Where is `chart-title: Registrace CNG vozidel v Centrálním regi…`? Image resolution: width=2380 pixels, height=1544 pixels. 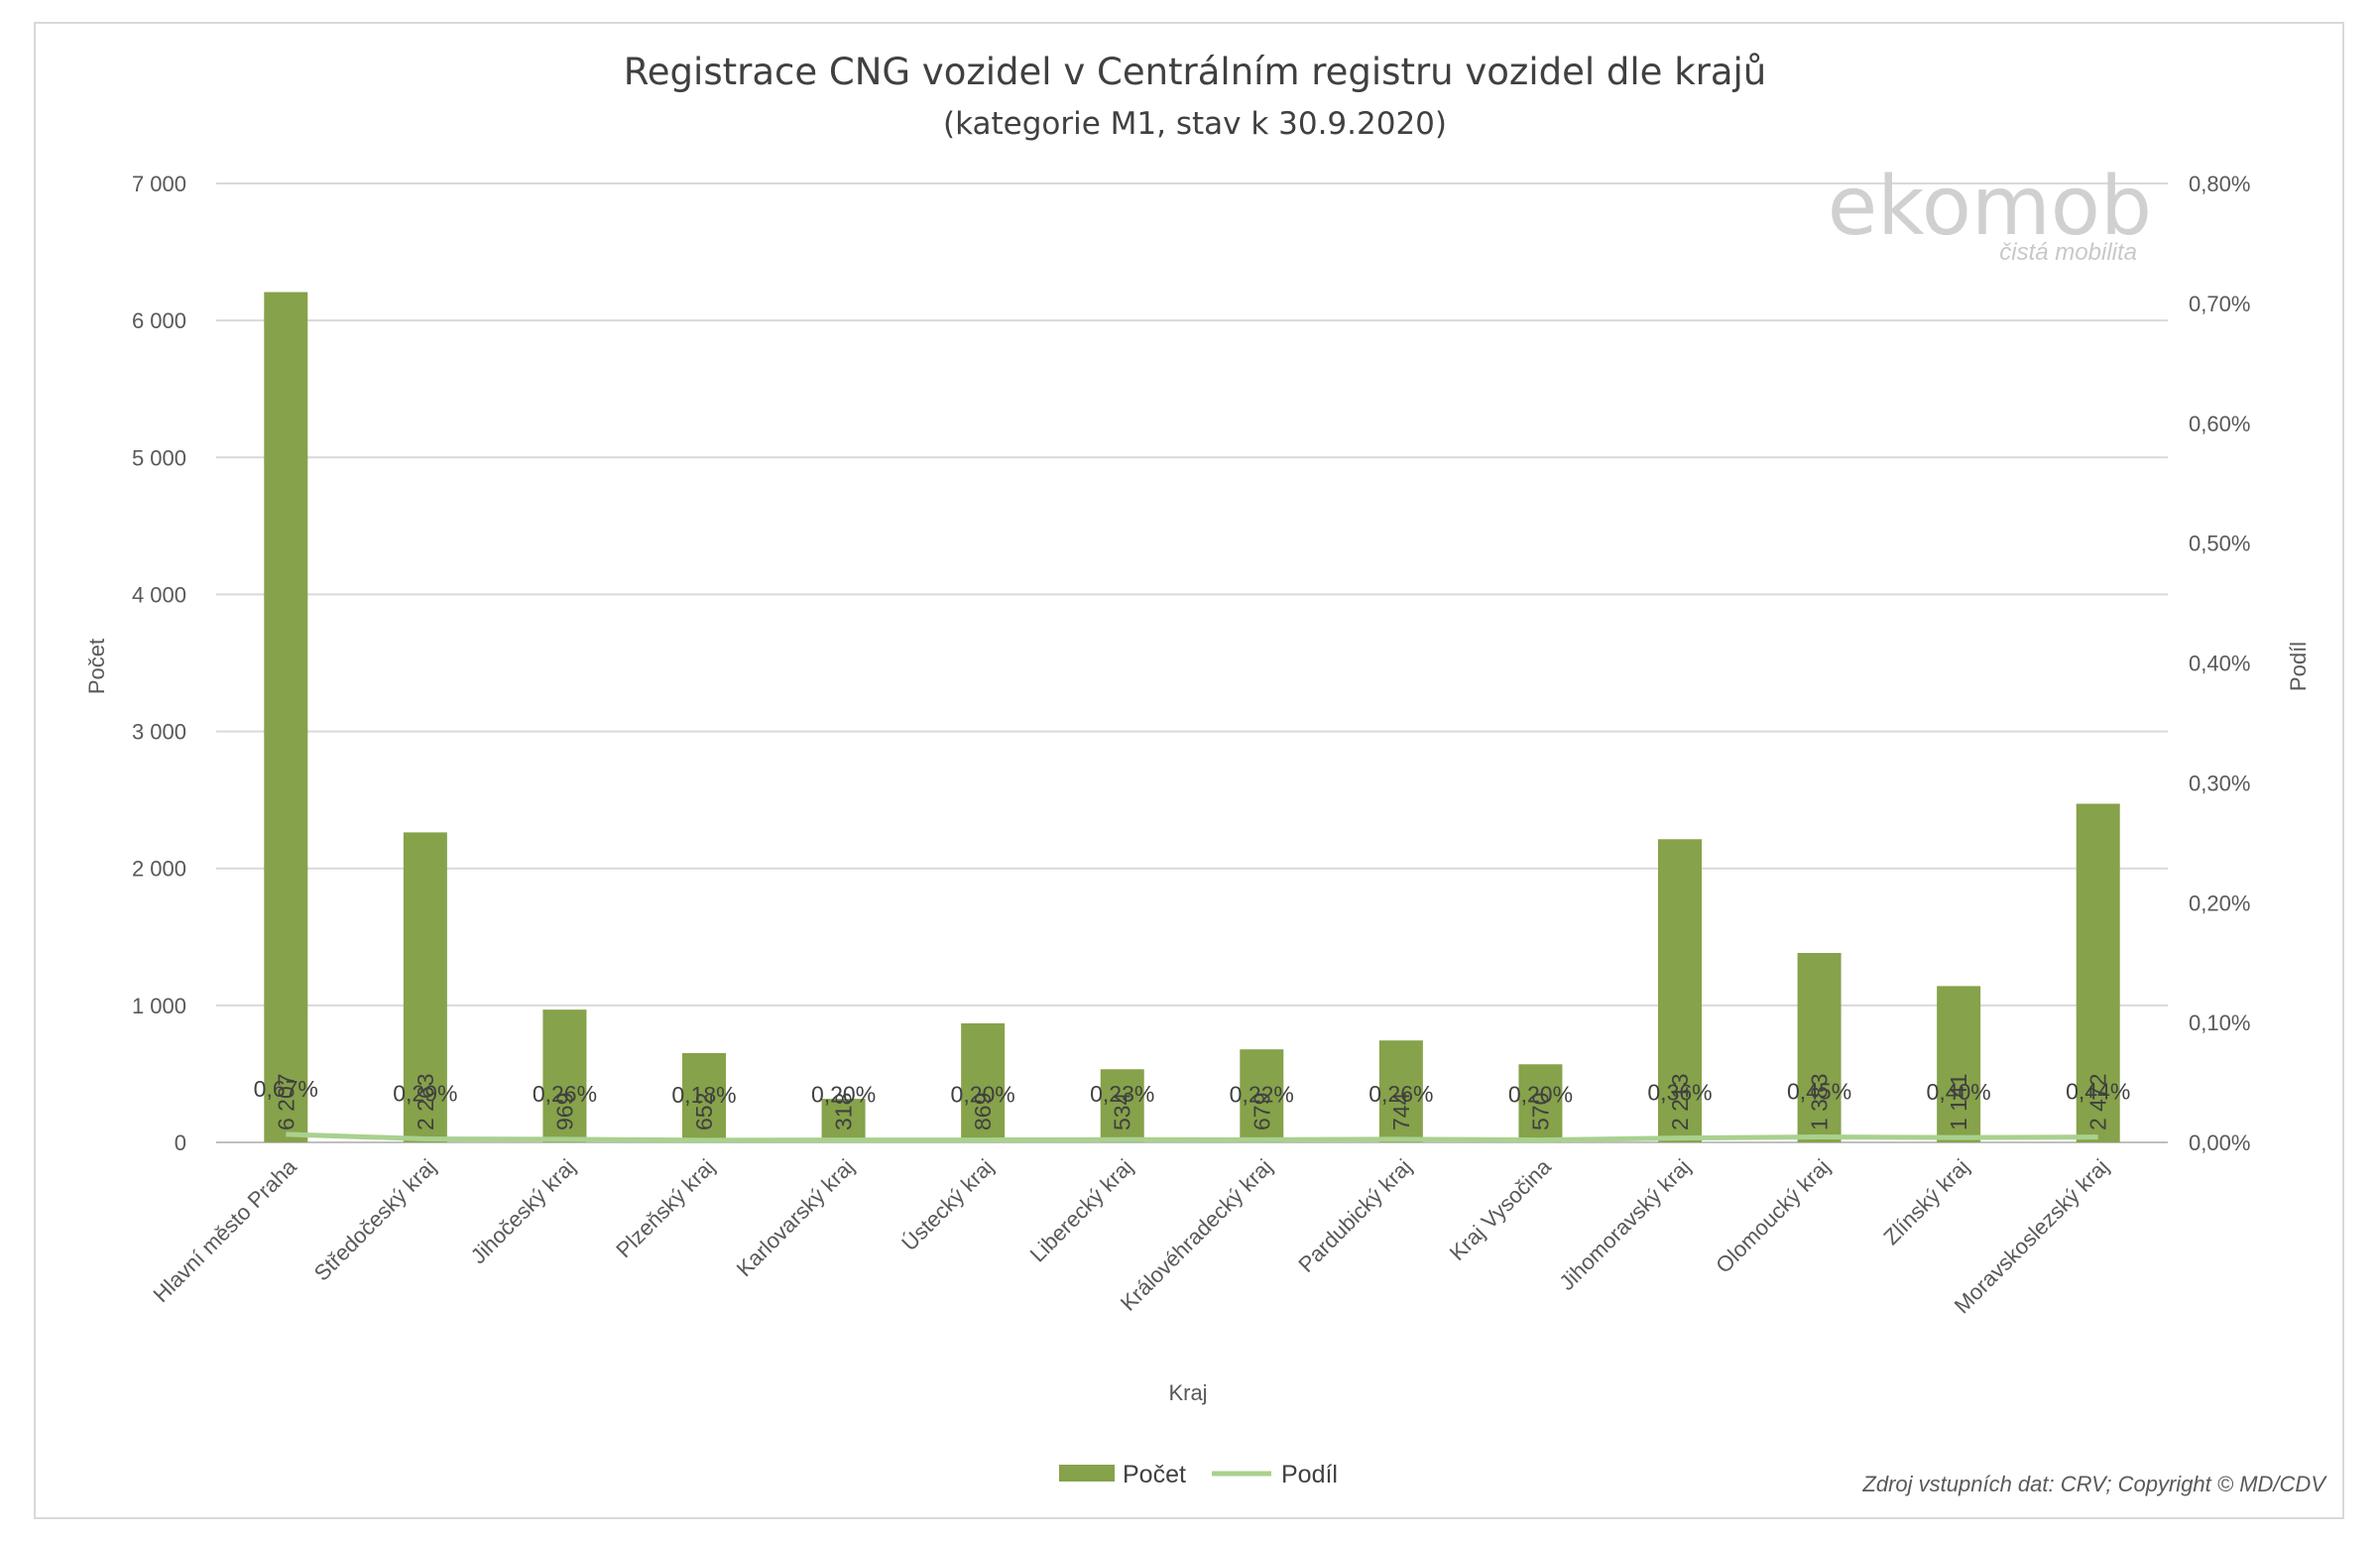 chart-title: Registrace CNG vozidel v Centrálním regi… is located at coordinates (1195, 72).